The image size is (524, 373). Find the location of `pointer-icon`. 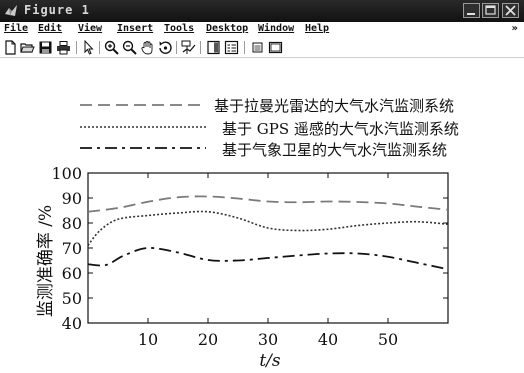

pointer-icon is located at coordinates (88, 47).